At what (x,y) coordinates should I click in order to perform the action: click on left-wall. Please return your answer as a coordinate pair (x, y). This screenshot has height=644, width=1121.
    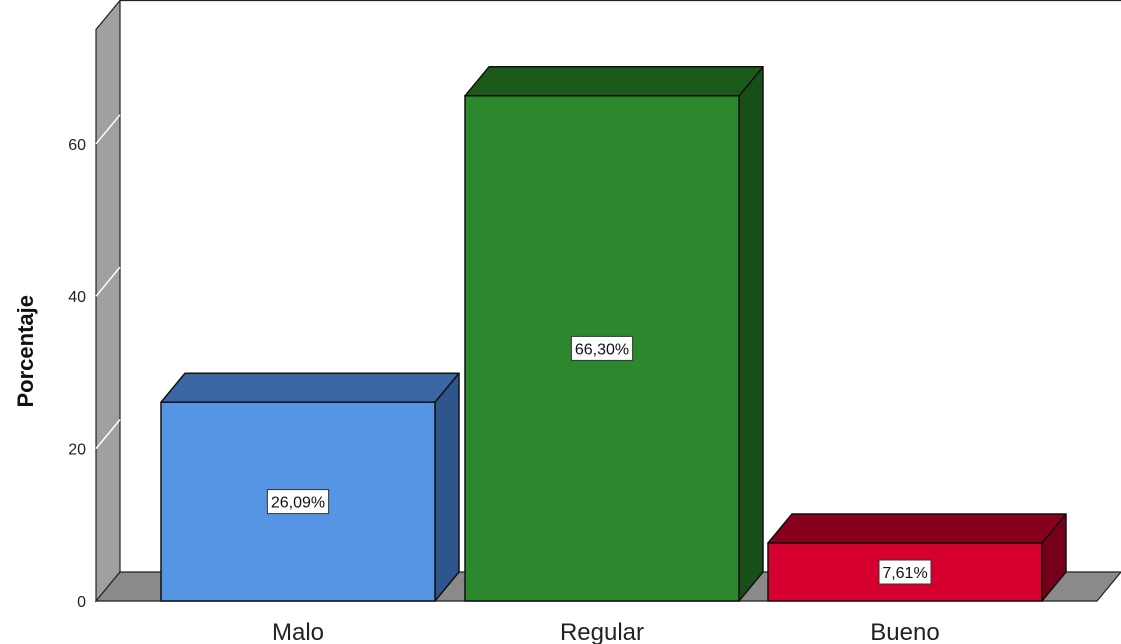
    Looking at the image, I should click on (108, 301).